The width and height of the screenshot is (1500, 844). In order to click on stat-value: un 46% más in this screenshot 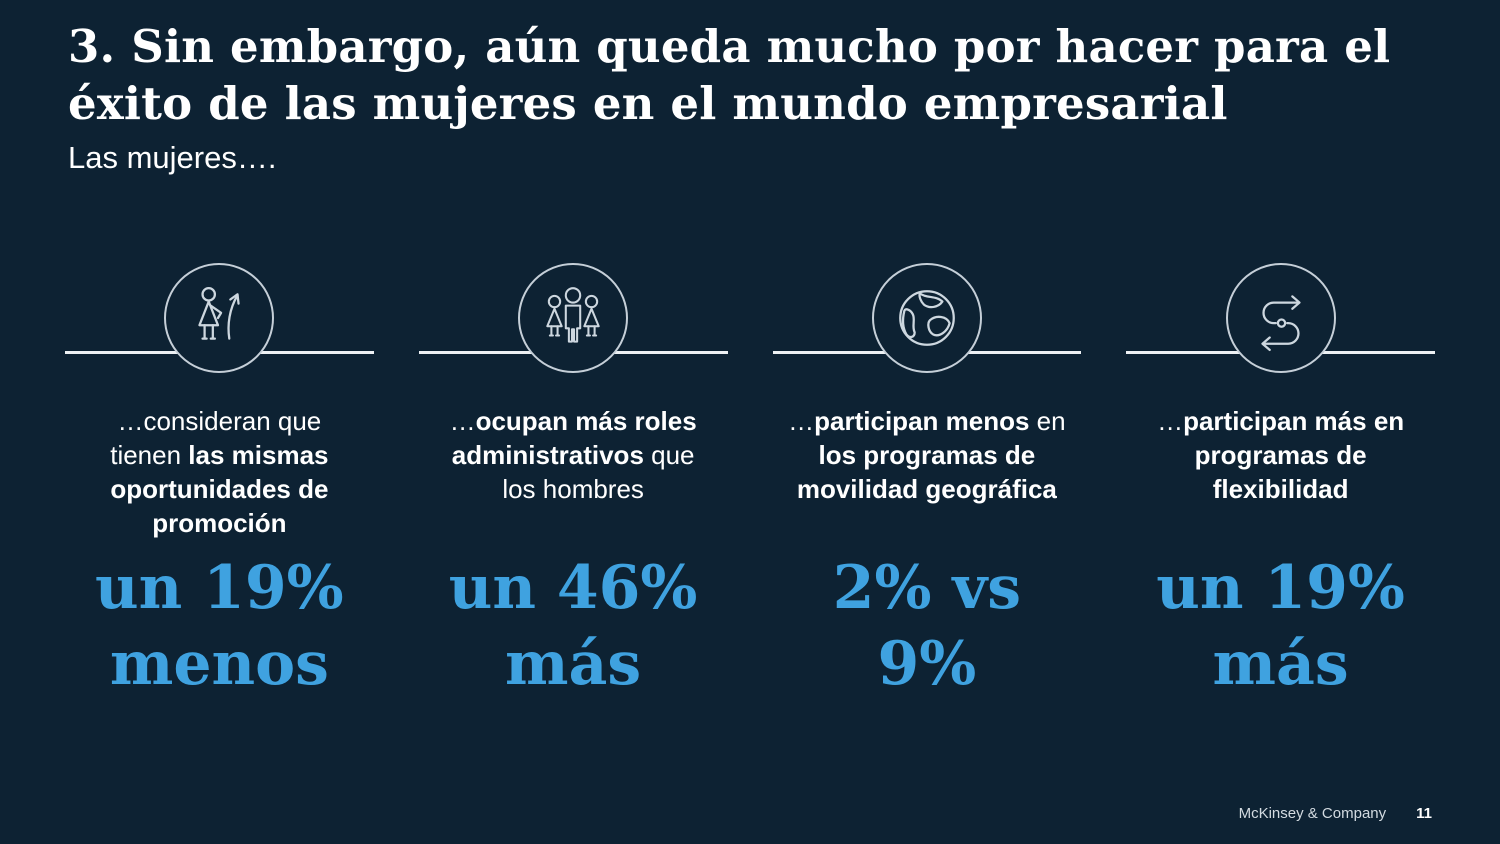, I will do `click(573, 626)`.